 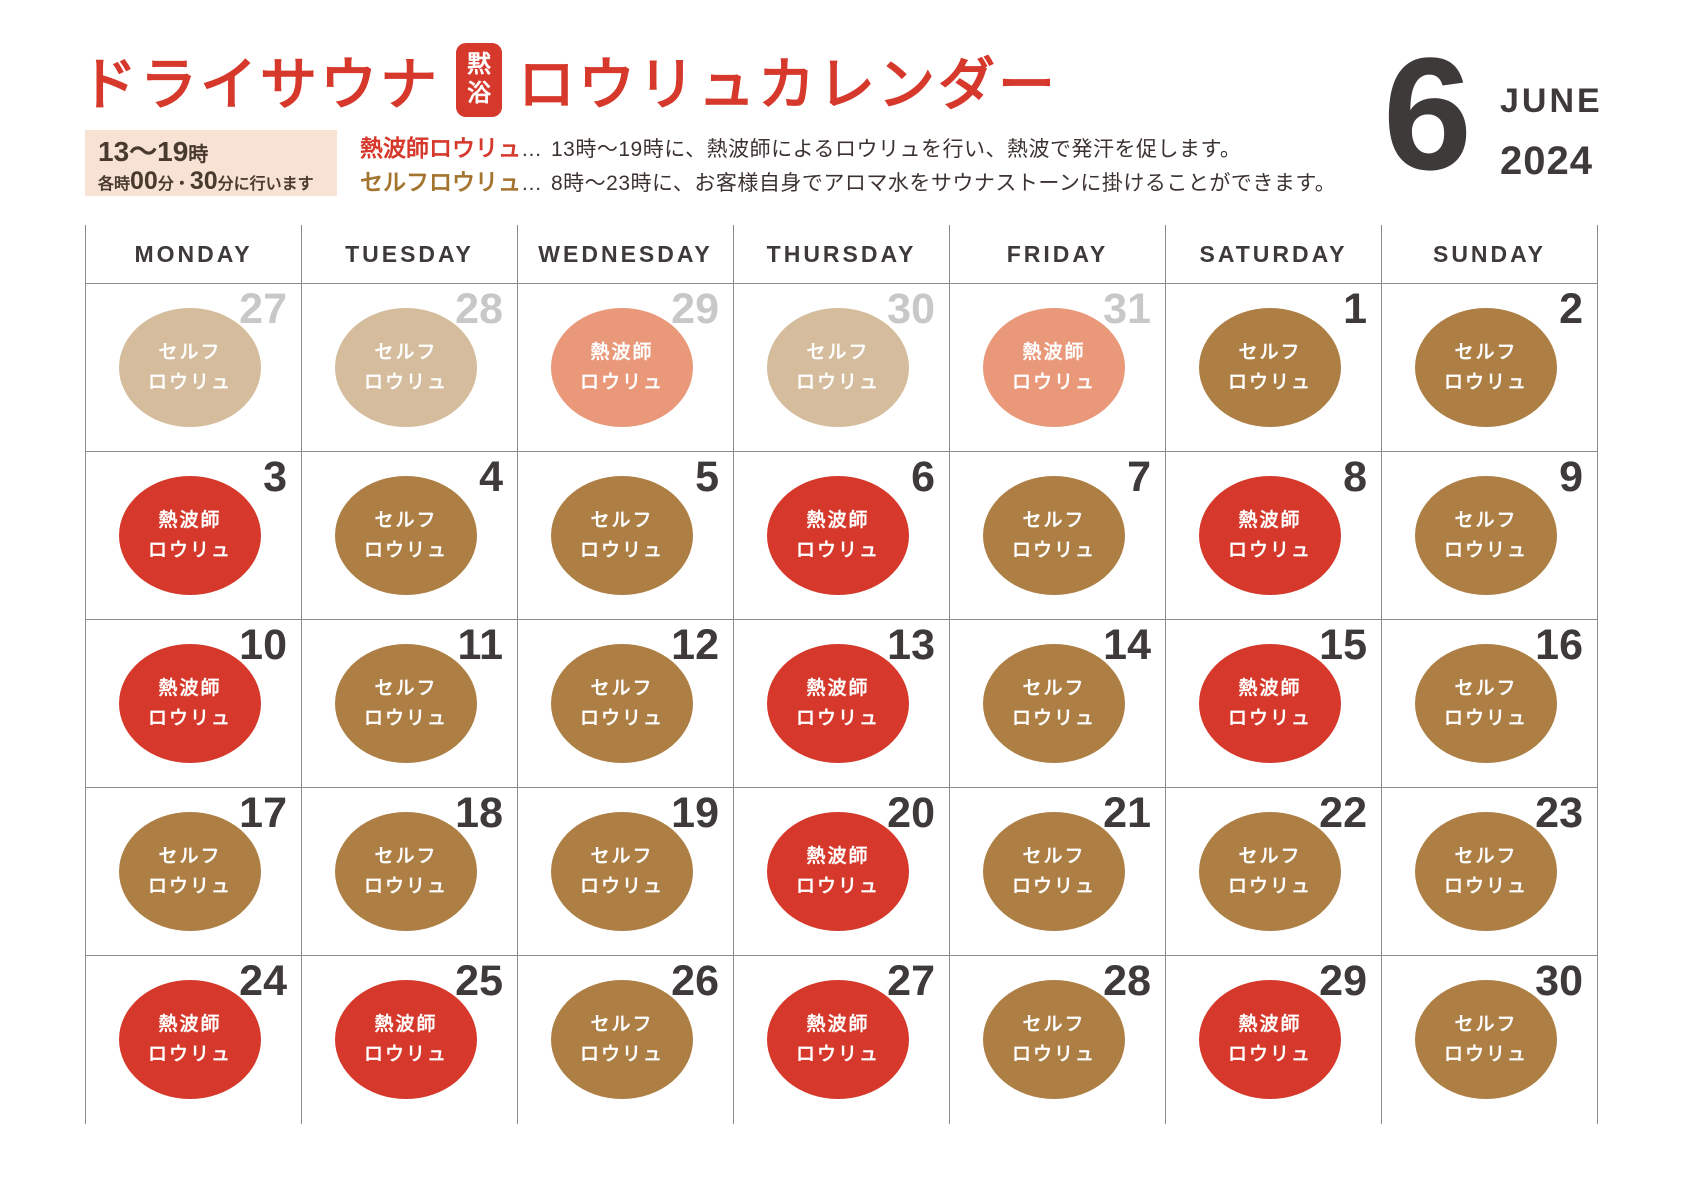 What do you see at coordinates (194, 872) in the screenshot?
I see `day-cell: 17 セルフ ロウリュ` at bounding box center [194, 872].